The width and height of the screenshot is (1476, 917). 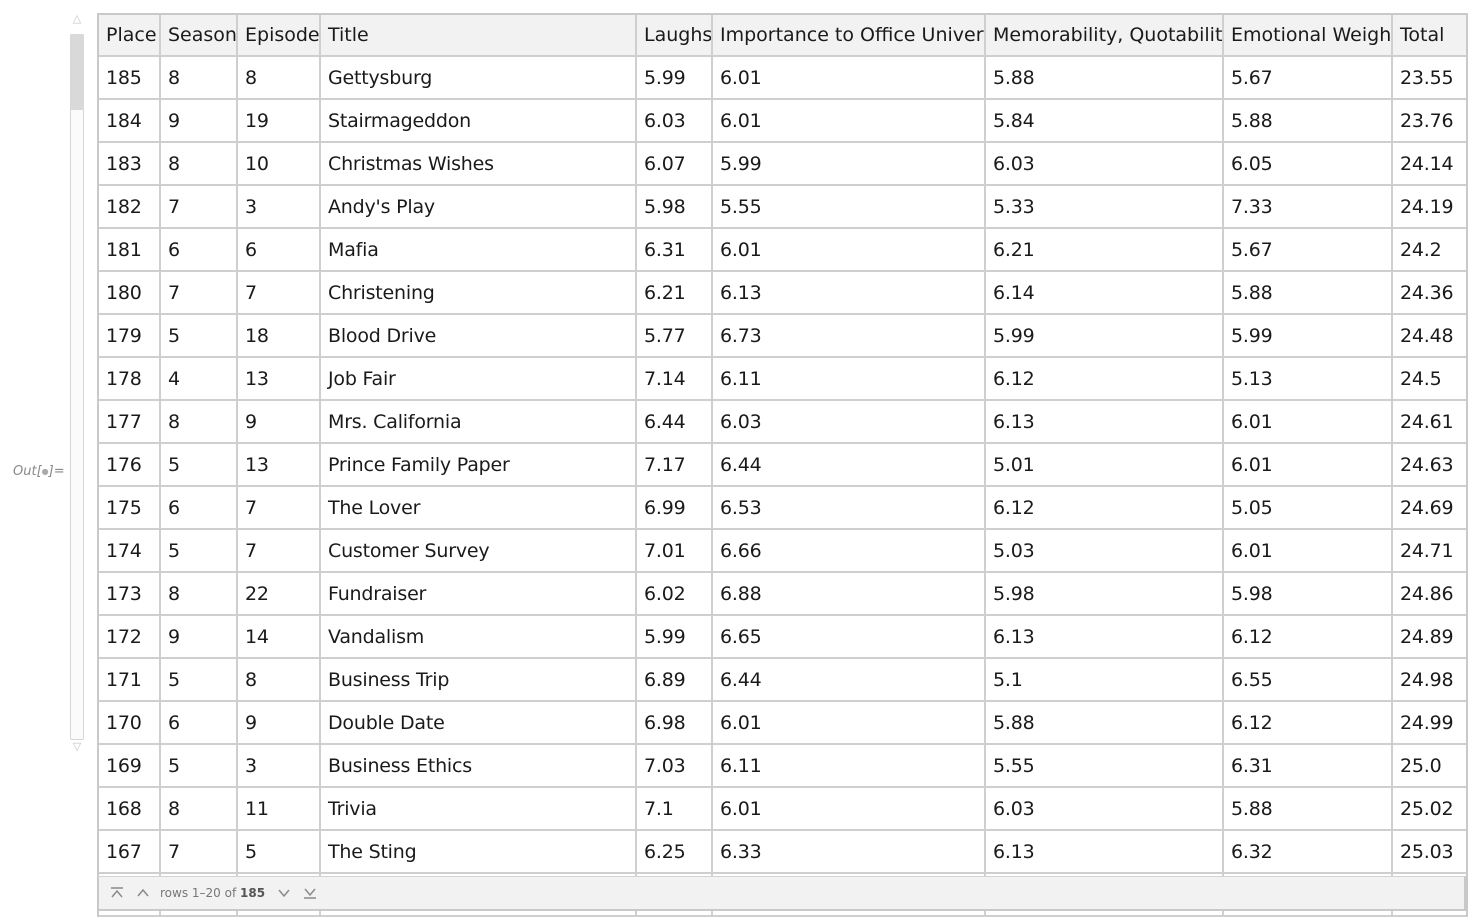 I want to click on scrollbar-track, so click(x=77, y=387).